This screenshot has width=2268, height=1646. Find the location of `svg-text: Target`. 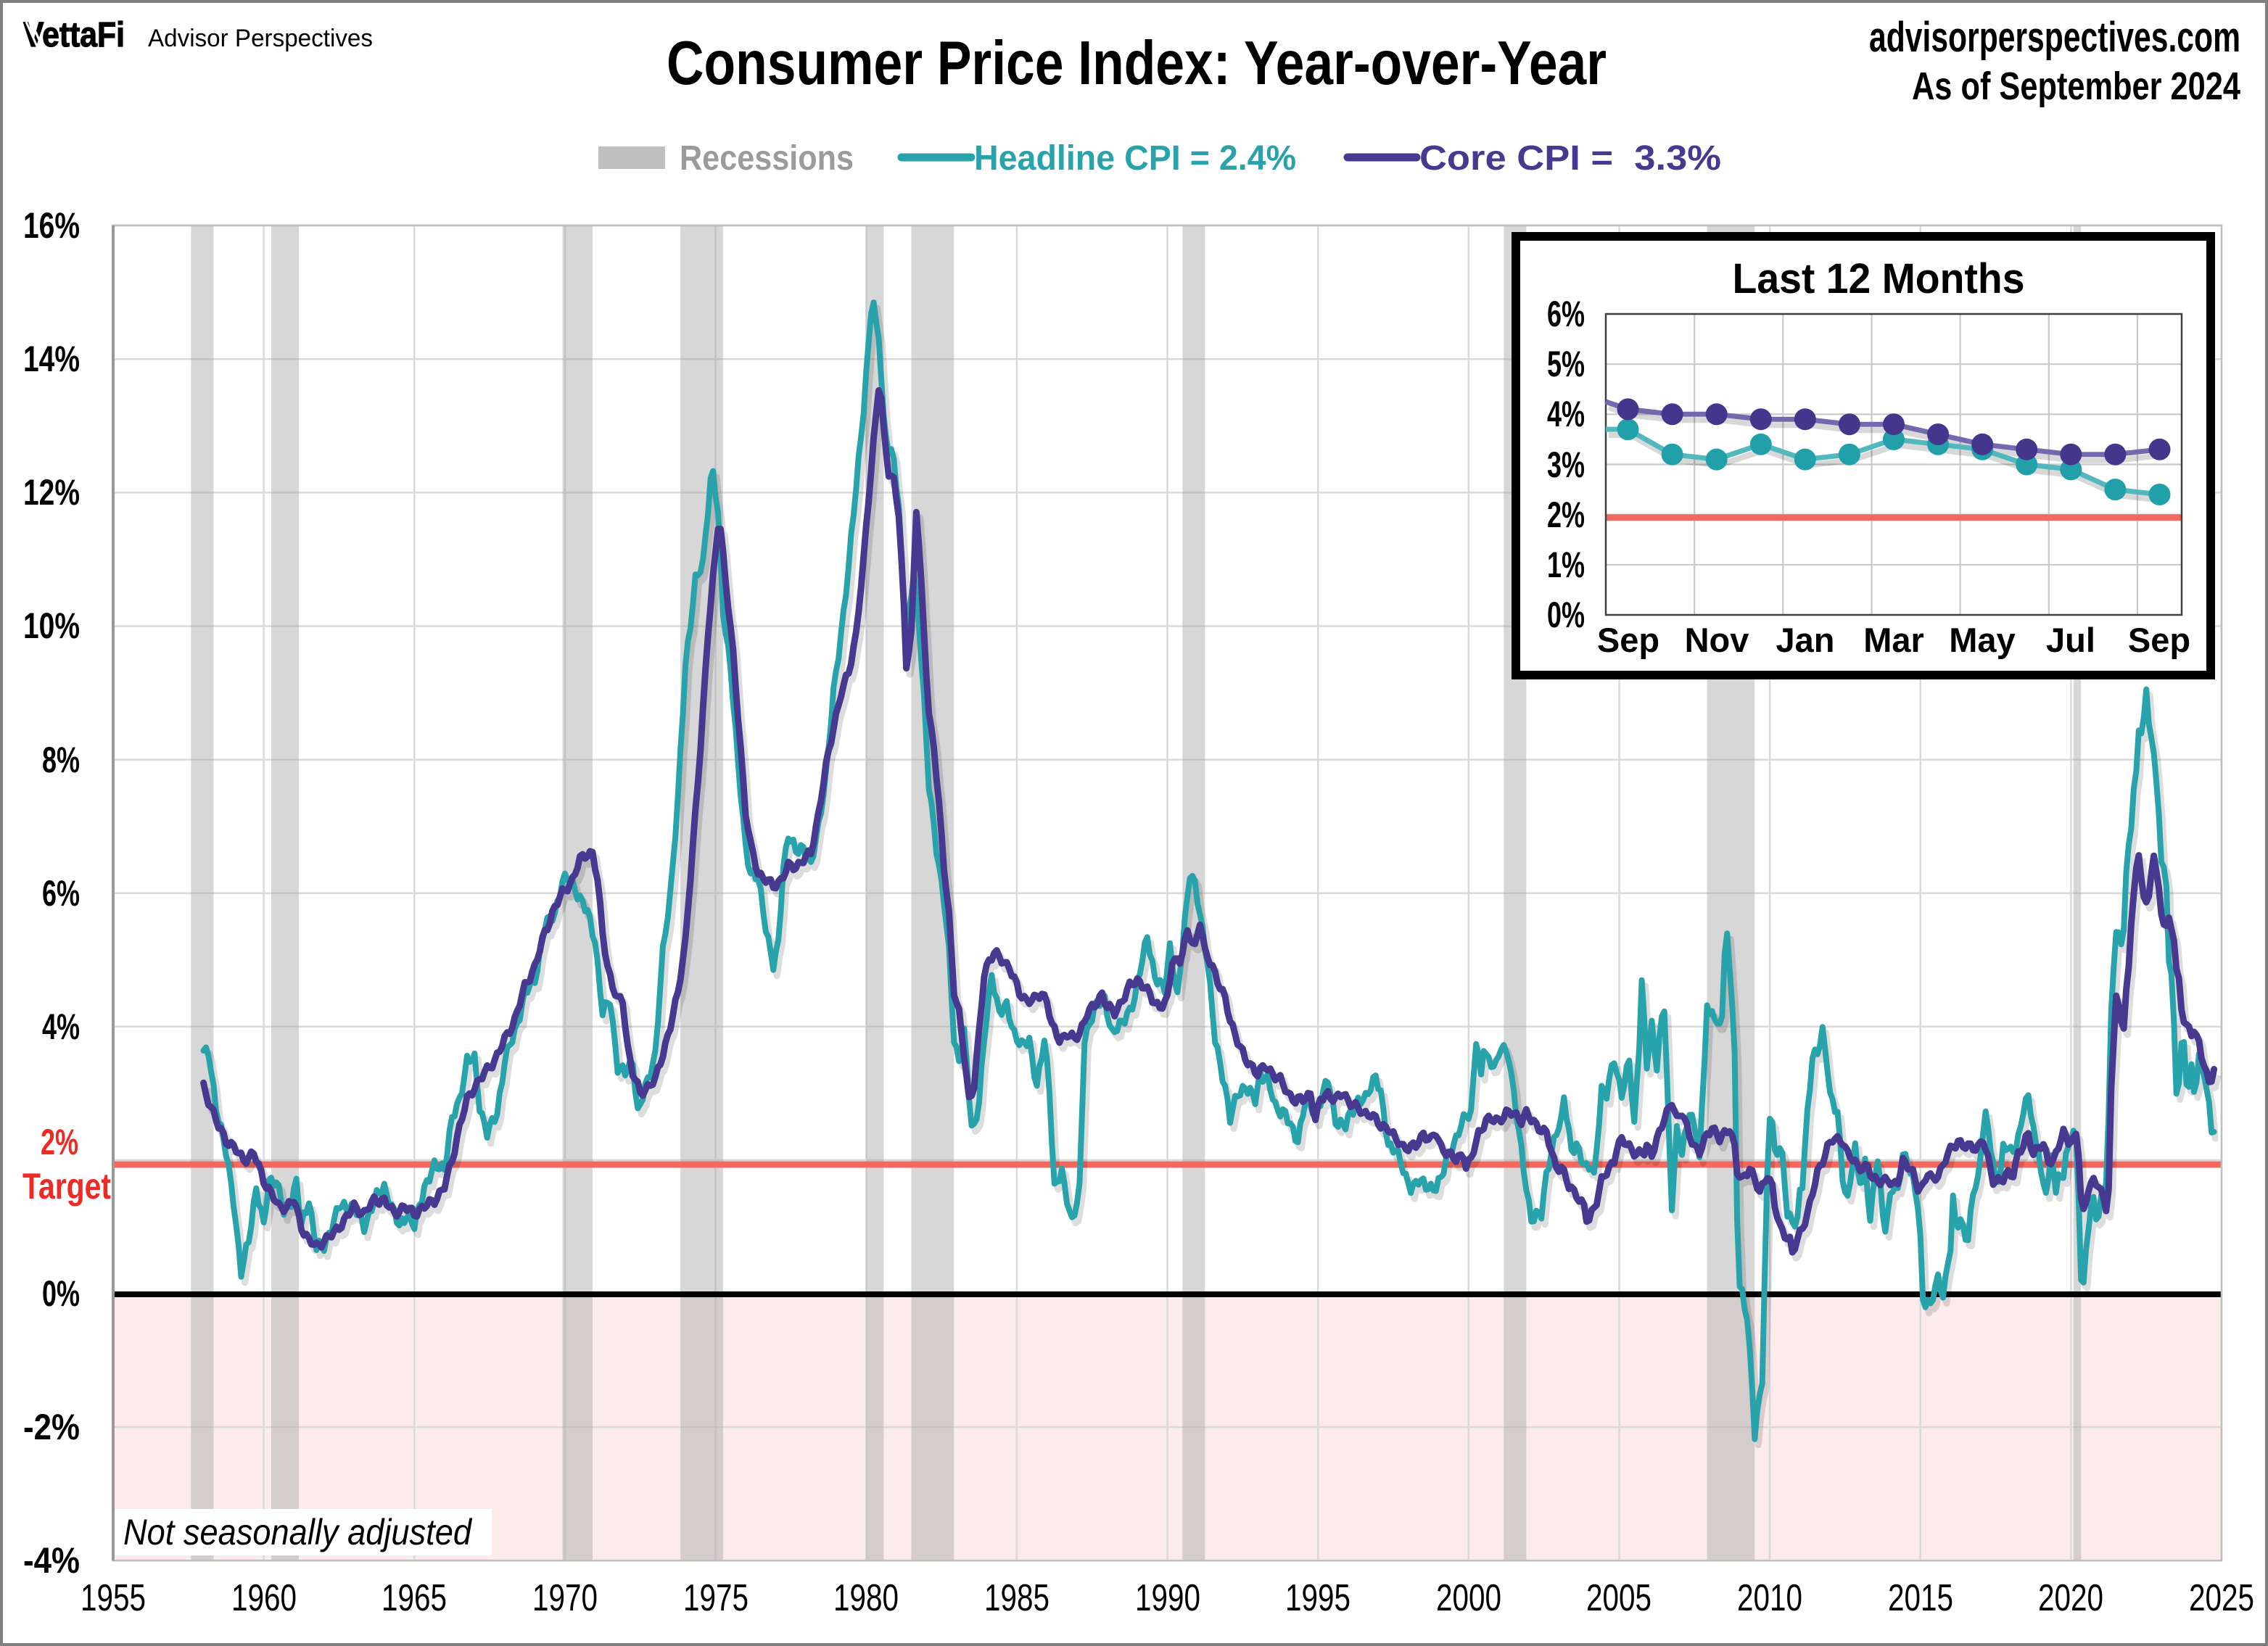

svg-text: Target is located at coordinates (66, 1187).